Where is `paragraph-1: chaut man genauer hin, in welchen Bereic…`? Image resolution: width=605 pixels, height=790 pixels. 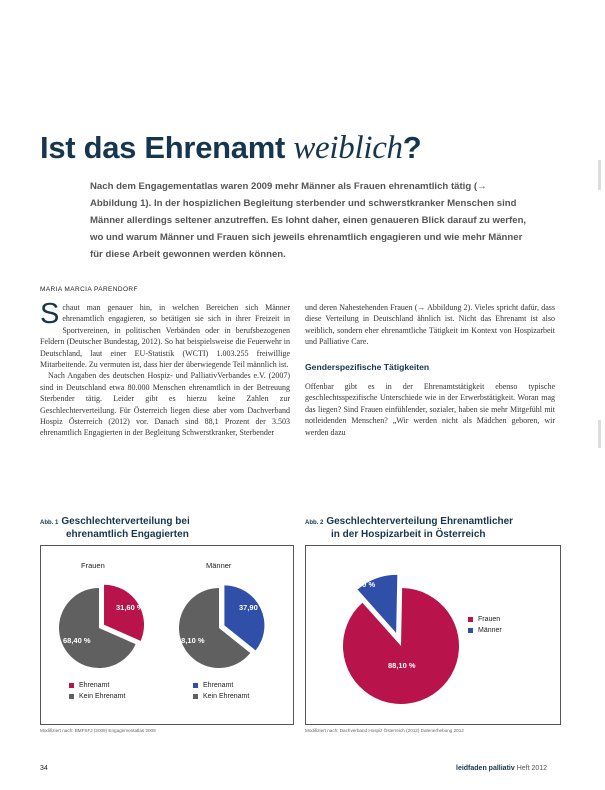
paragraph-1: chaut man genauer hin, in welchen Bereic… is located at coordinates (165, 336).